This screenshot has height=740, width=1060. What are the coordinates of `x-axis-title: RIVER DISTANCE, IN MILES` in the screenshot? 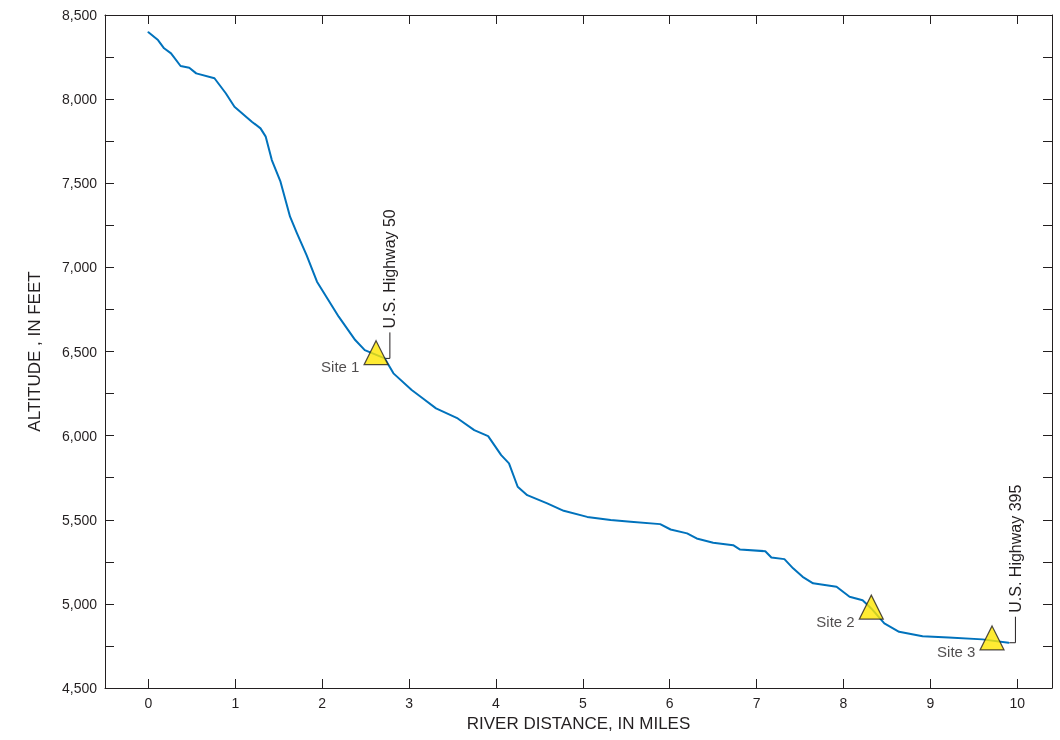 It's located at (578, 723).